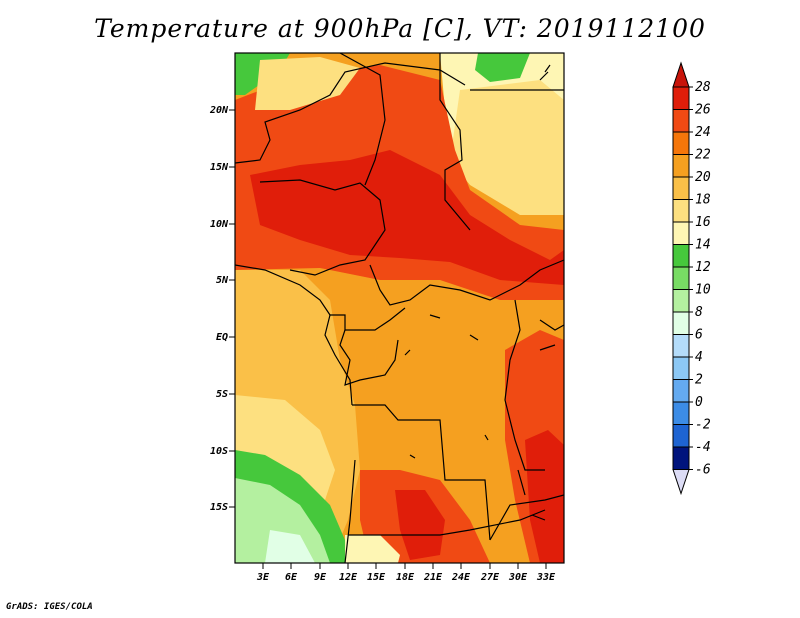 This screenshot has height=618, width=800. Describe the element at coordinates (421, 472) in the screenshot. I see `border-angola-drc` at that location.